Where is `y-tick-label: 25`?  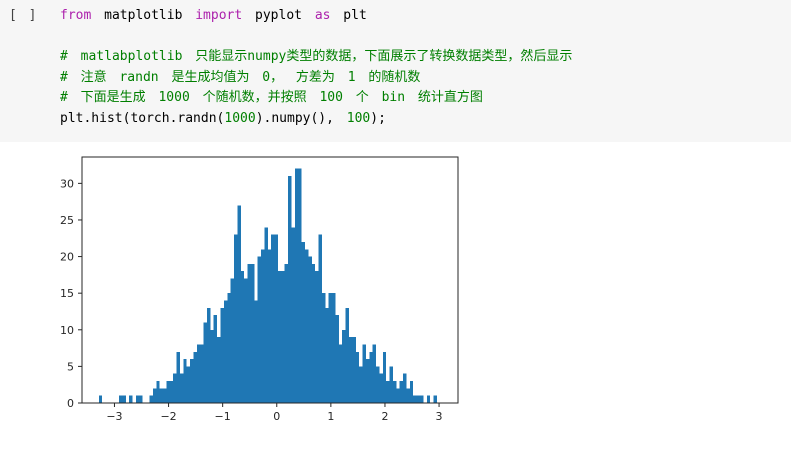
y-tick-label: 25 is located at coordinates (67, 220).